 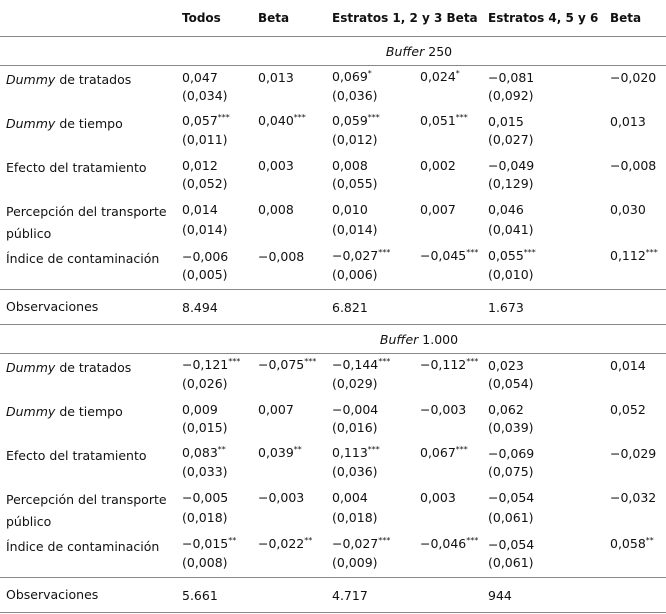 What do you see at coordinates (86, 221) in the screenshot?
I see `row-label-cell: Percepción del transporte público` at bounding box center [86, 221].